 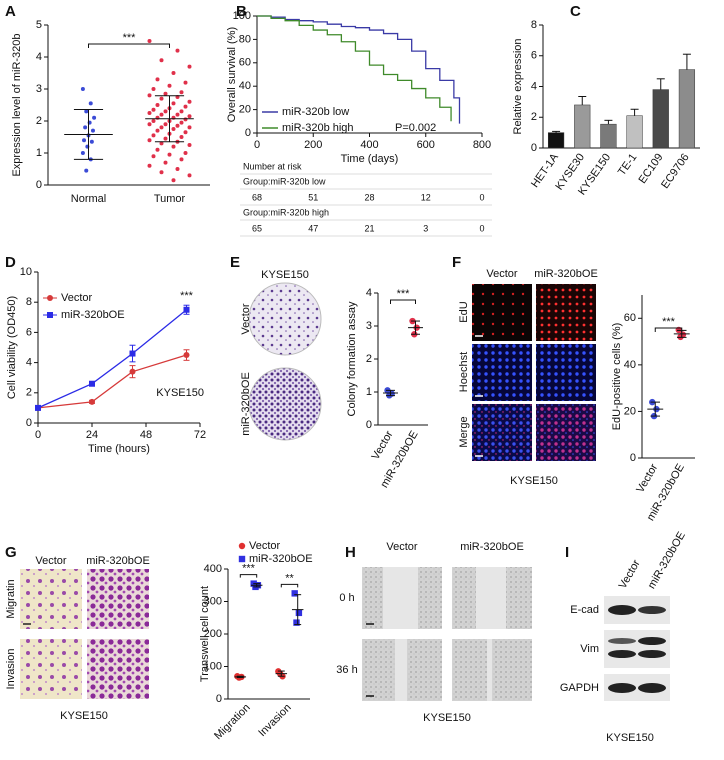 I want to click on x-axis-label: Time (hours), so click(x=119, y=449).